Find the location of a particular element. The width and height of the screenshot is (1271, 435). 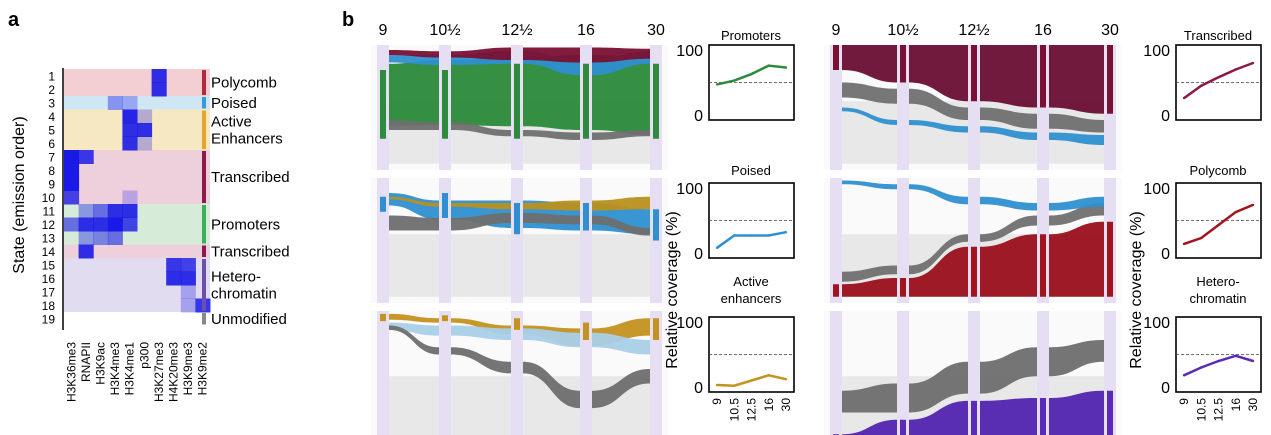

group-label: Poised is located at coordinates (234, 103).